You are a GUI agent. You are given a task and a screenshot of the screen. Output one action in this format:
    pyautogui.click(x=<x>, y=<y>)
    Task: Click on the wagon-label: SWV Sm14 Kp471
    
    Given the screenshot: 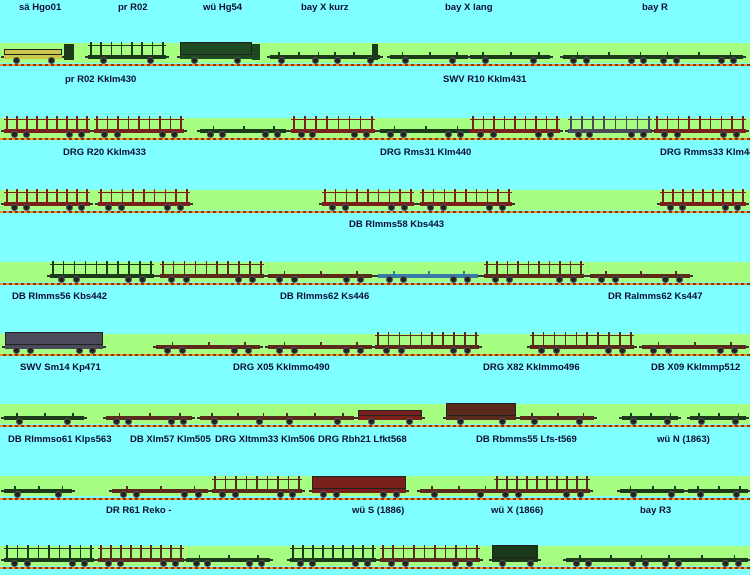 What is the action you would take?
    pyautogui.click(x=60, y=367)
    